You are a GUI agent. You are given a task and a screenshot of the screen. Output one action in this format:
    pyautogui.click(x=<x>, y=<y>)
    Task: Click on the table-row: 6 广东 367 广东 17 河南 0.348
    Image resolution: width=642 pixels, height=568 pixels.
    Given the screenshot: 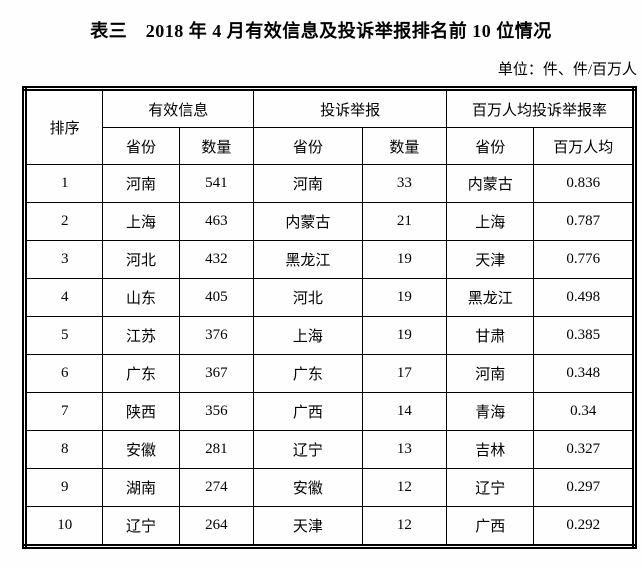 What is the action you would take?
    pyautogui.click(x=329, y=373)
    